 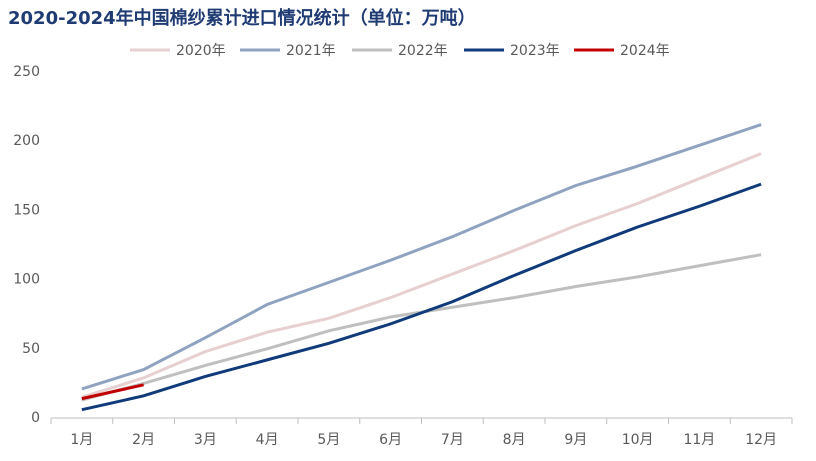 What do you see at coordinates (26, 141) in the screenshot?
I see `y-tick-label: 200` at bounding box center [26, 141].